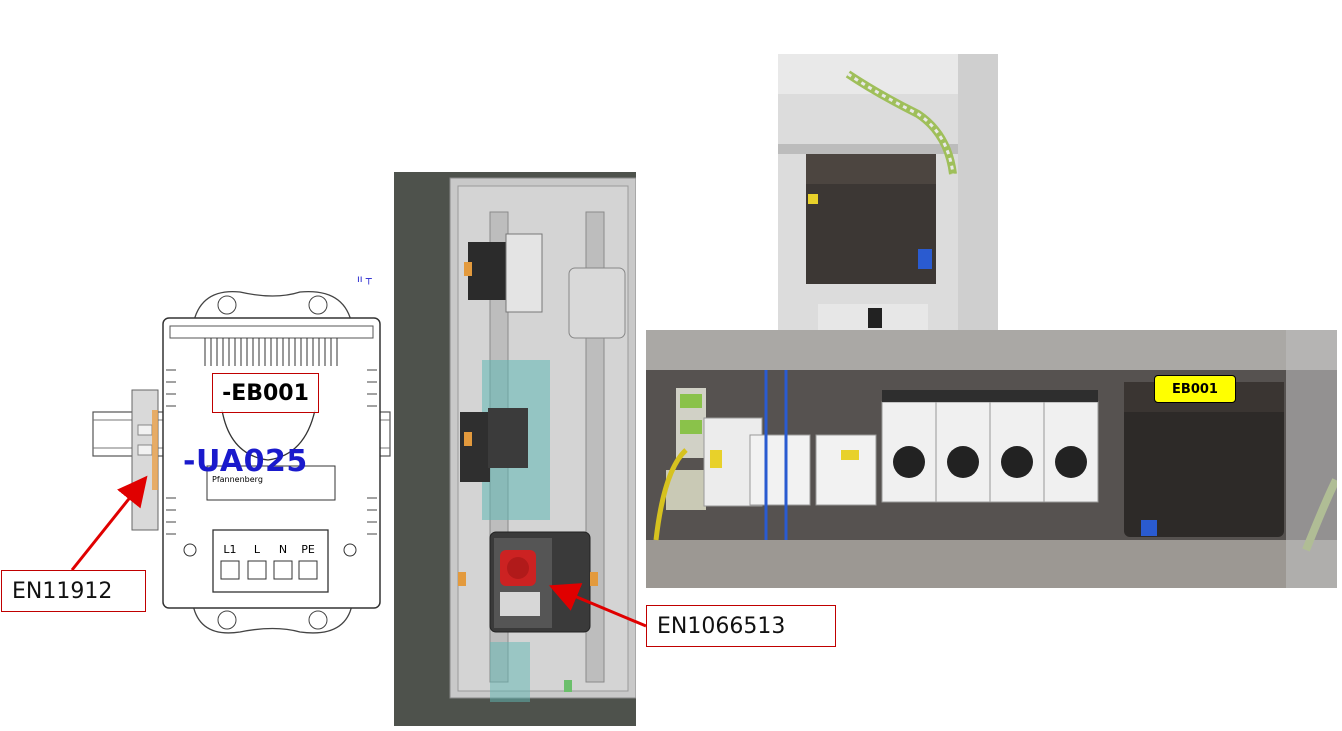 The width and height of the screenshot is (1342, 731). What do you see at coordinates (308, 549) in the screenshot?
I see `terminal-label-pe: PE` at bounding box center [308, 549].